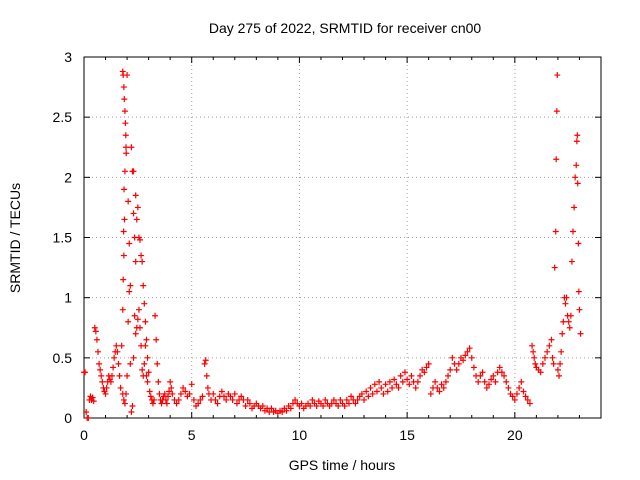 This screenshot has width=640, height=480. I want to click on y-tick-labels: 0 0.5 1 1.5 2 2.5 3, so click(63, 237).